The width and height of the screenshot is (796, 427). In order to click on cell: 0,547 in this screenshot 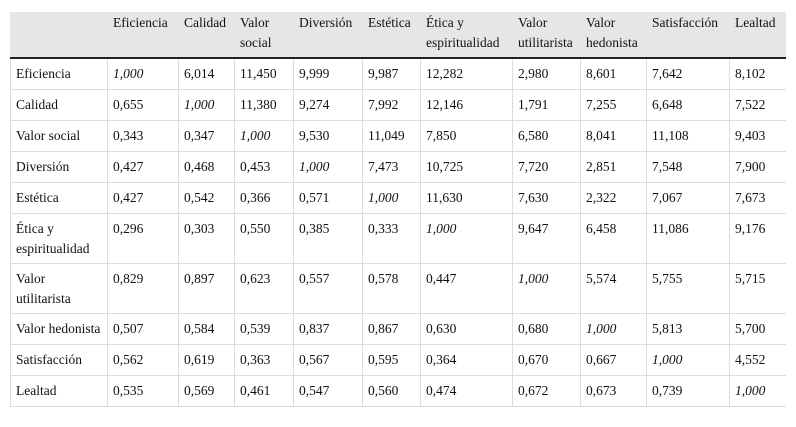, I will do `click(328, 391)`.